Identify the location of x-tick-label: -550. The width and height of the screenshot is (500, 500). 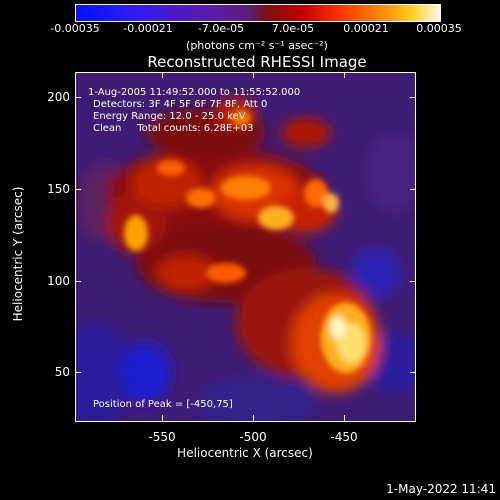
(162, 437).